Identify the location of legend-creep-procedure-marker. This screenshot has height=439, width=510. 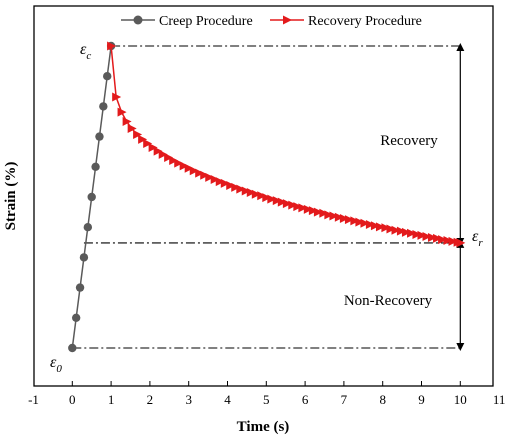
(138, 20).